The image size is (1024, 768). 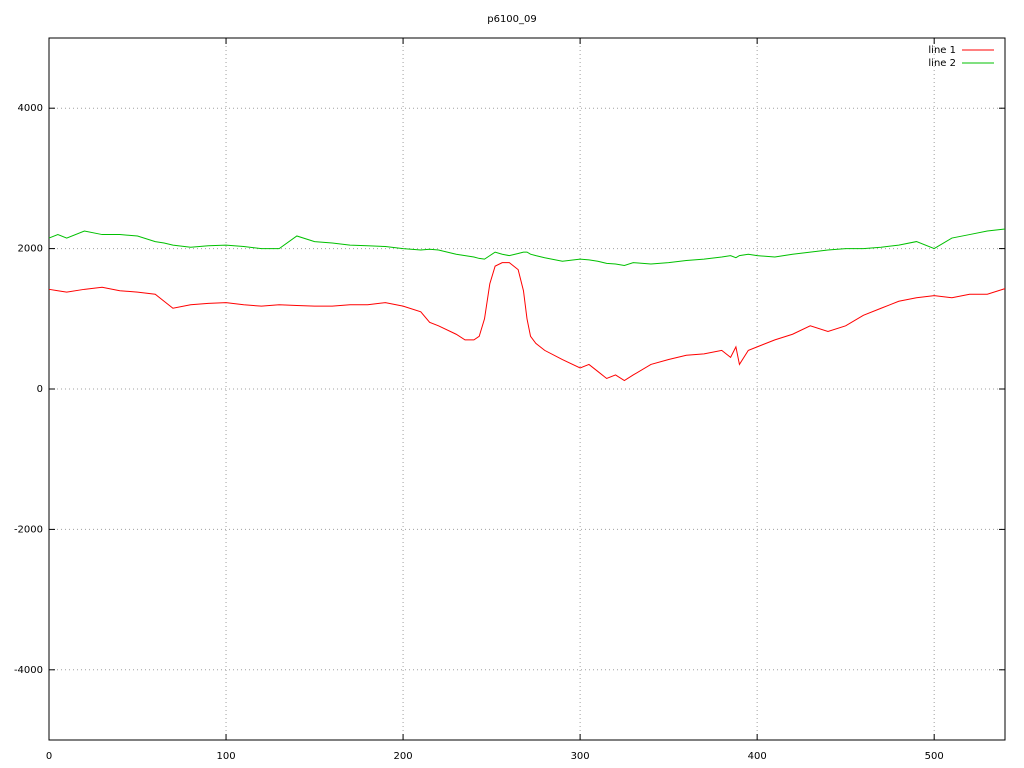 What do you see at coordinates (225, 756) in the screenshot?
I see `x-tick-label: 100` at bounding box center [225, 756].